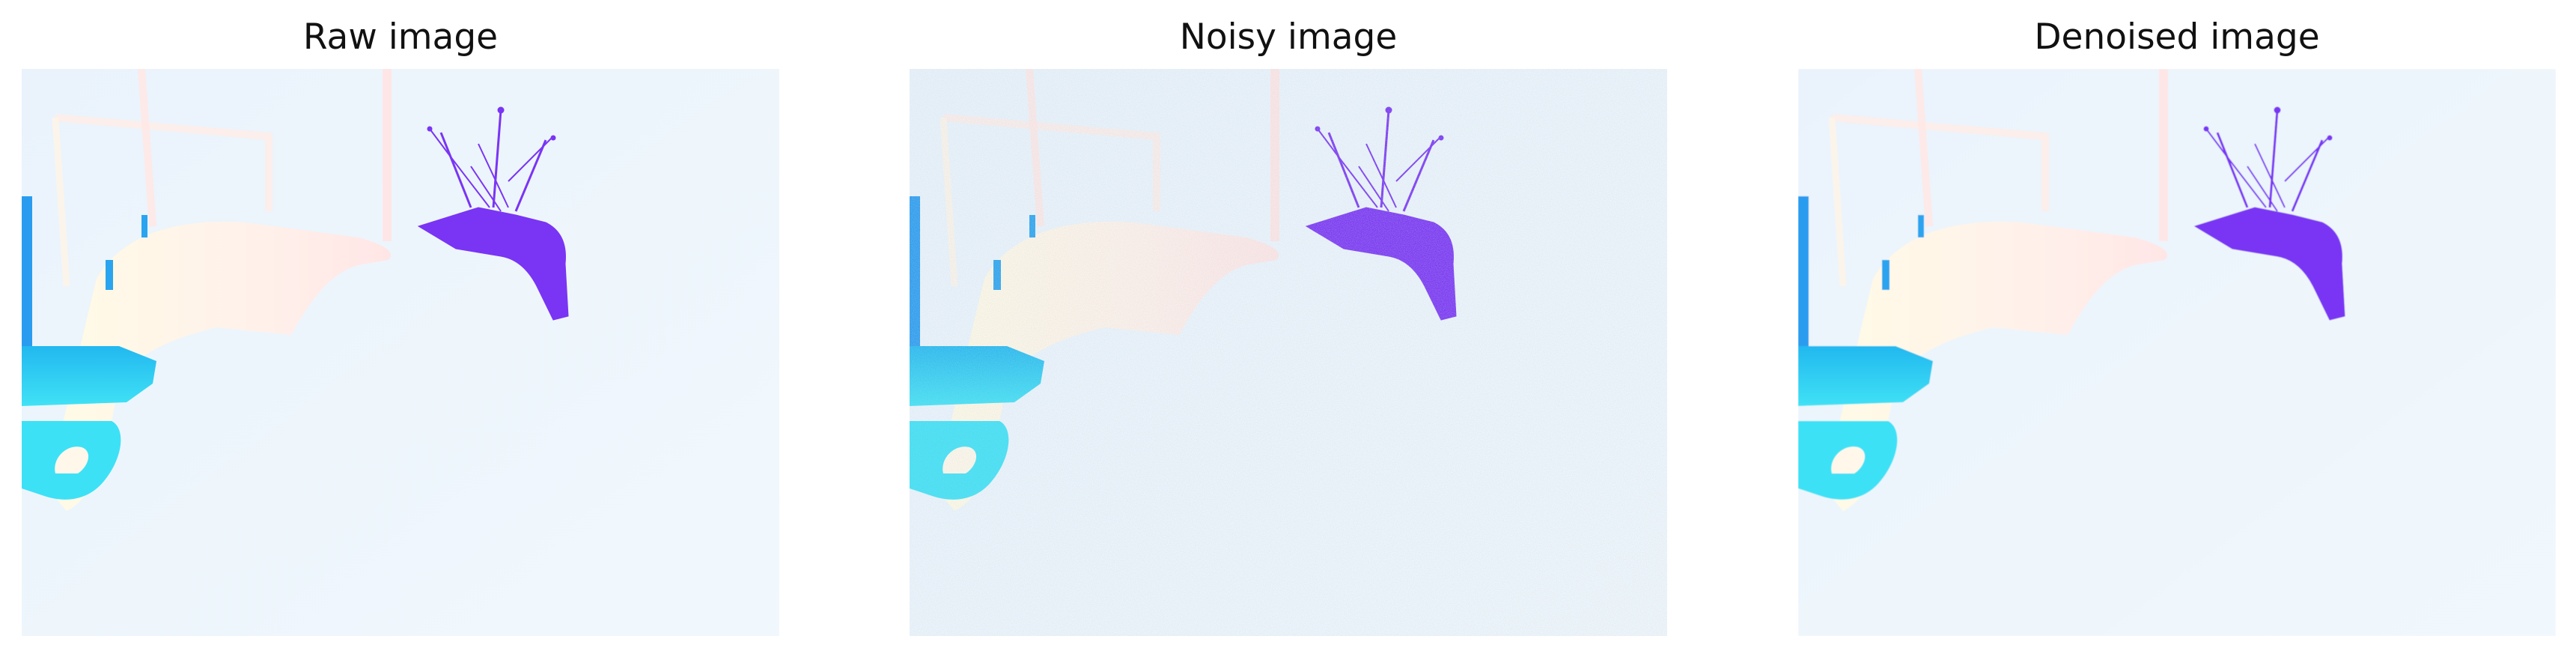  What do you see at coordinates (1288, 37) in the screenshot?
I see `panel-title: Noisy image` at bounding box center [1288, 37].